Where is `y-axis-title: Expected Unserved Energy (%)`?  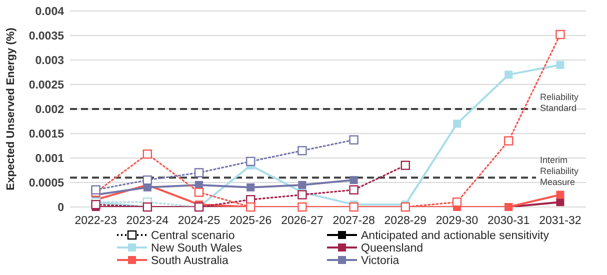 y-axis-title: Expected Unserved Energy (%) is located at coordinates (11, 108).